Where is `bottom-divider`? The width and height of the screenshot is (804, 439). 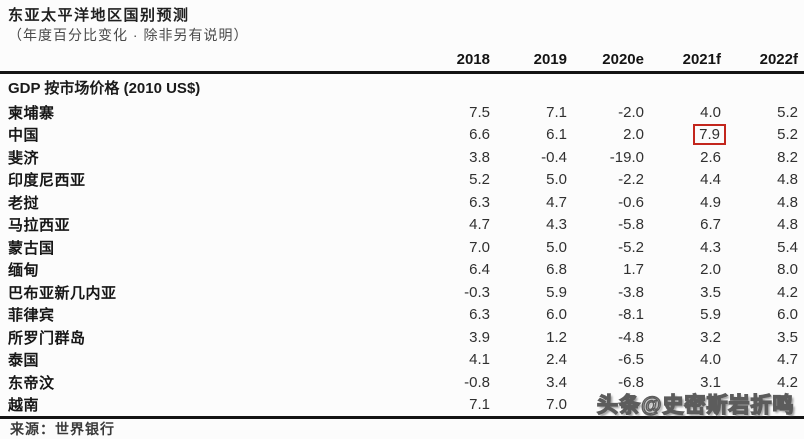 bottom-divider is located at coordinates (402, 417).